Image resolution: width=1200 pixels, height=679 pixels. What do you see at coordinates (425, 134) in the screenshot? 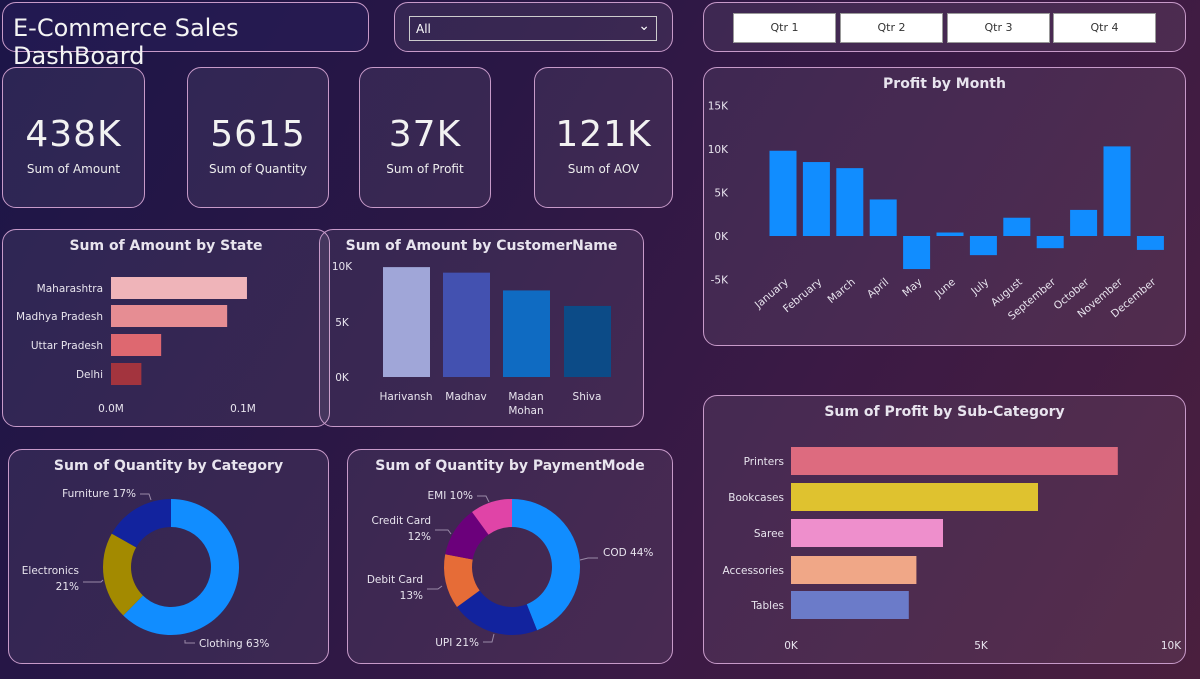
I see `kpi-value: 37K` at bounding box center [425, 134].